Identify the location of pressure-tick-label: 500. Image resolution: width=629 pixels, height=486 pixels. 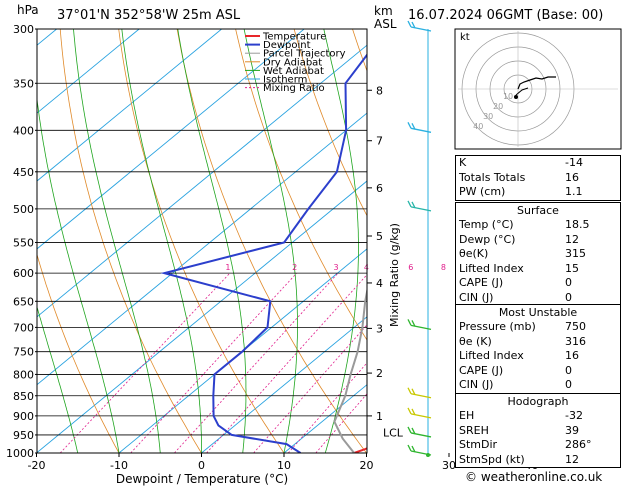
(23, 209).